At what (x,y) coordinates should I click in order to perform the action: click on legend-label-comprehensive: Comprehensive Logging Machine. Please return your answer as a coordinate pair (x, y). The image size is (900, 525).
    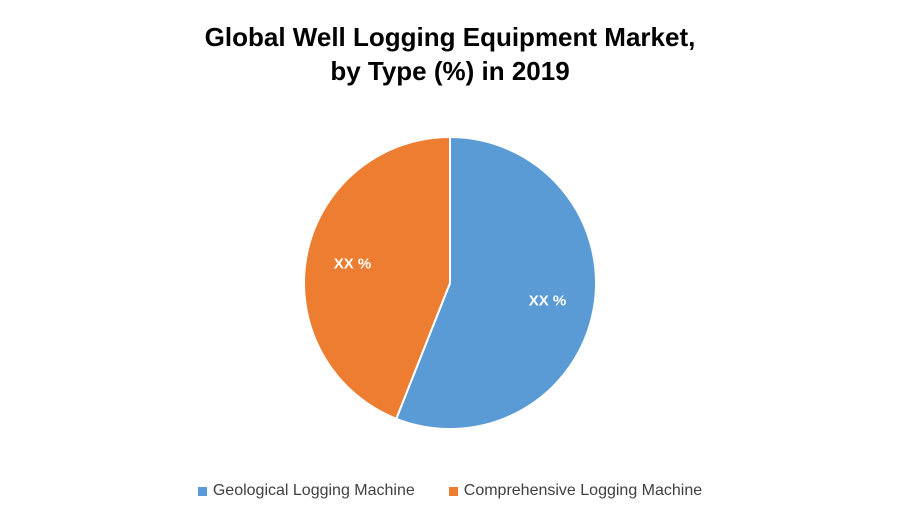
    Looking at the image, I should click on (583, 490).